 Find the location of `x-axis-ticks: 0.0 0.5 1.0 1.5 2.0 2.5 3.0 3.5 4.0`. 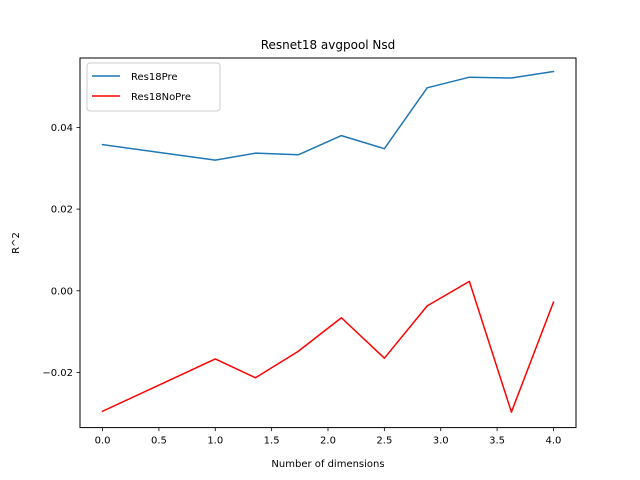

x-axis-ticks: 0.0 0.5 1.0 1.5 2.0 2.5 3.0 3.5 4.0 is located at coordinates (328, 437).